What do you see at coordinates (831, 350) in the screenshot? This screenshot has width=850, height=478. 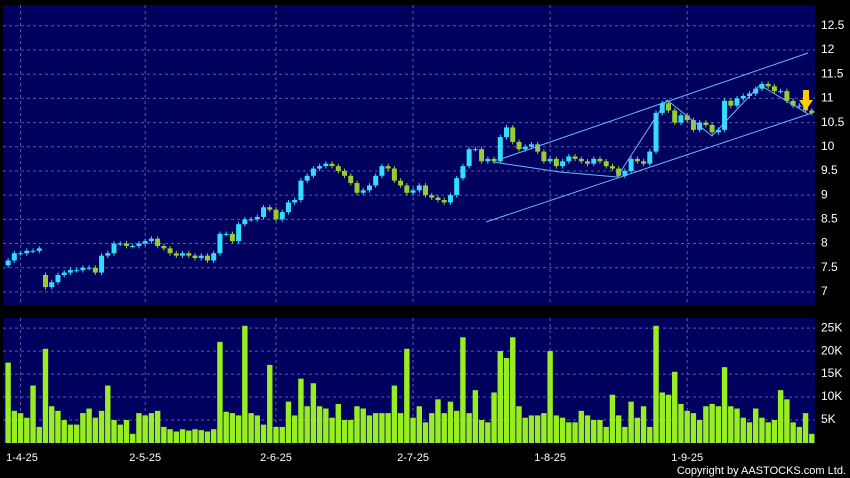 I see `y-tick-label: 20K` at bounding box center [831, 350].